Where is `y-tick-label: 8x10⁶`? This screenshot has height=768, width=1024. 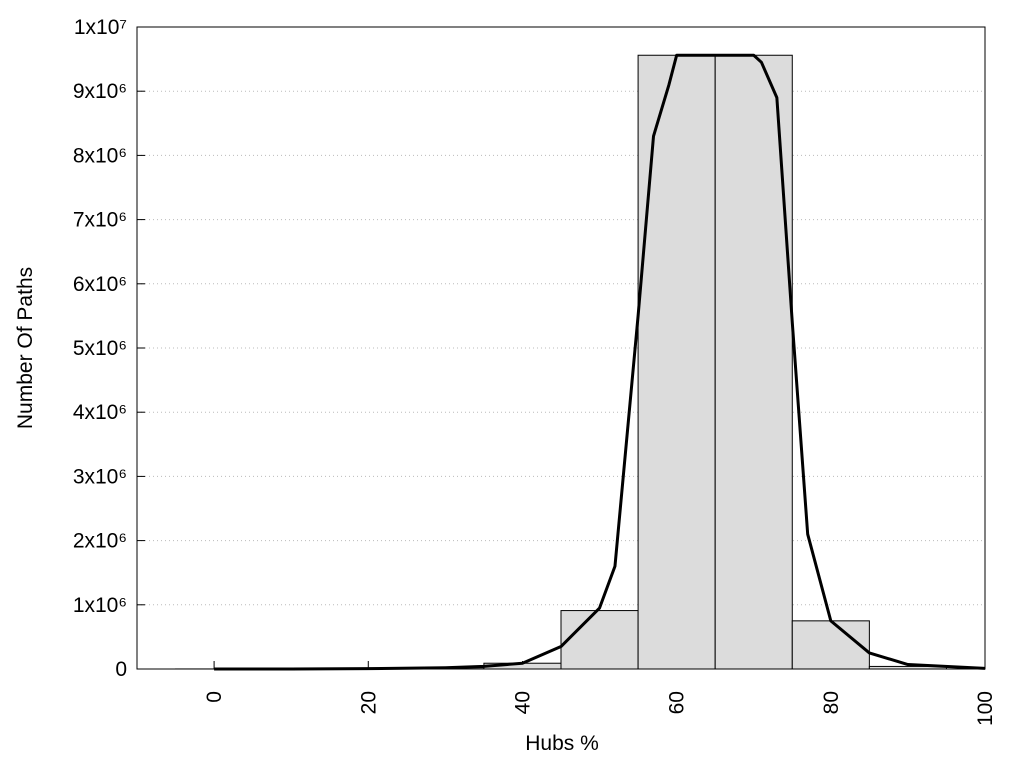
y-tick-label: 8x10⁶ is located at coordinates (100, 155).